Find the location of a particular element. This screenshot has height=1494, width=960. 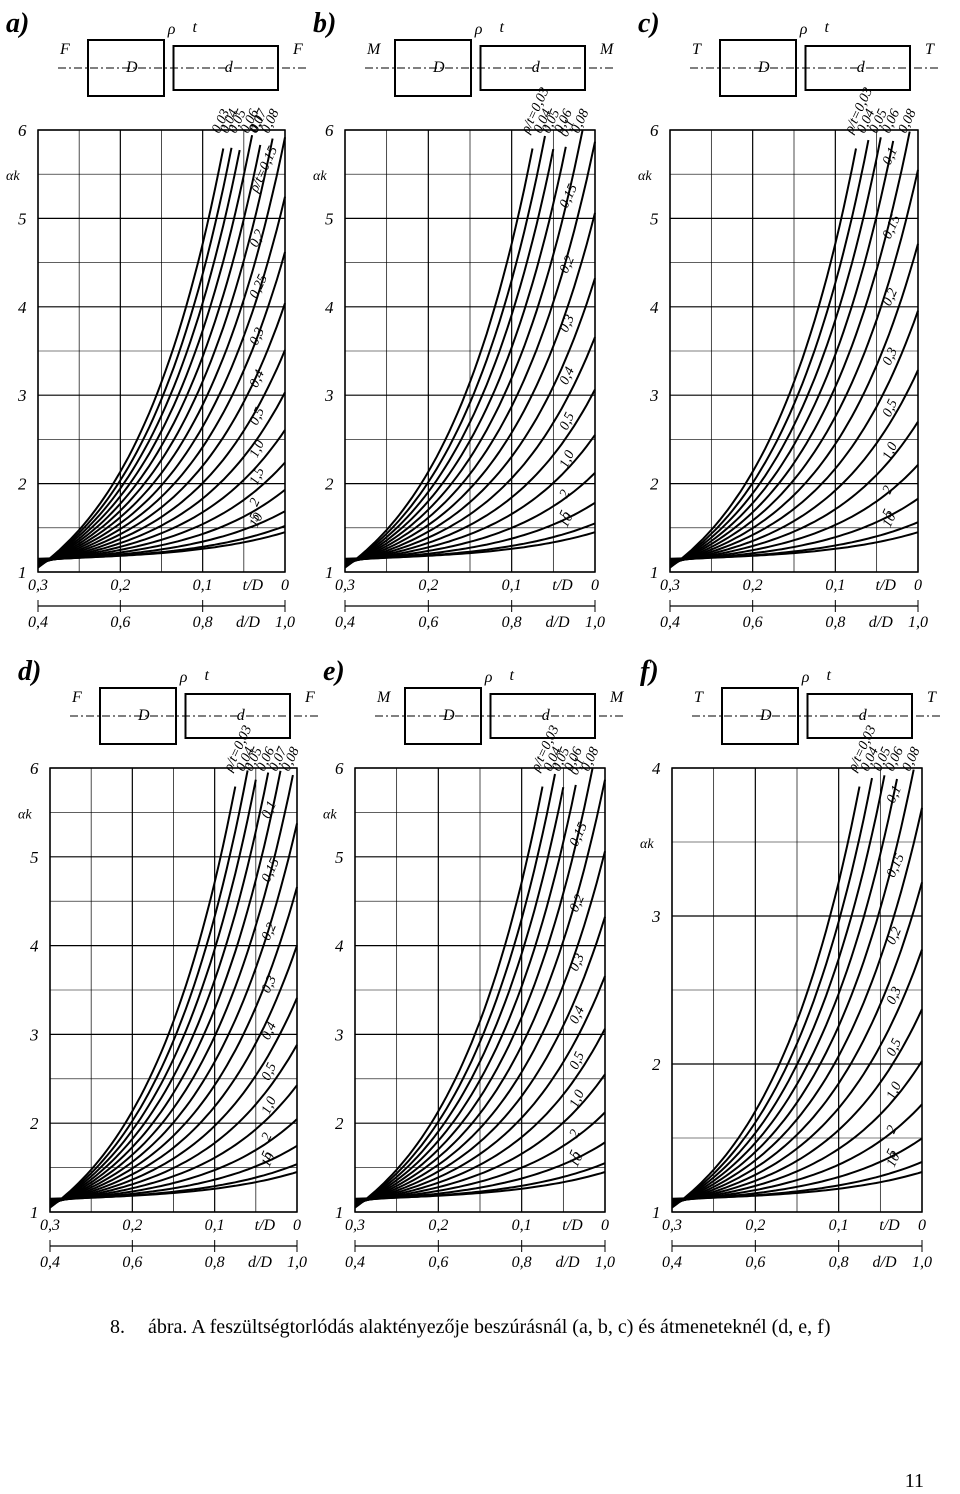

y-tick-label: 3 is located at coordinates (654, 395).